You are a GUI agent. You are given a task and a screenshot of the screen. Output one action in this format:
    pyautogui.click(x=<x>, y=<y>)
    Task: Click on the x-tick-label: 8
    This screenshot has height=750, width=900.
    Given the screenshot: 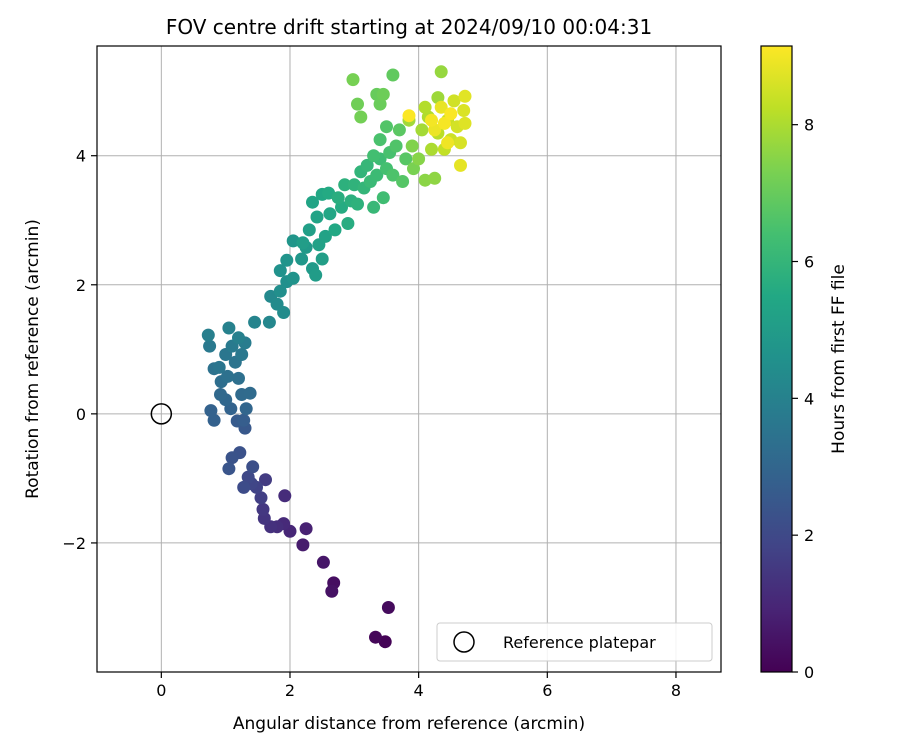 What is the action you would take?
    pyautogui.click(x=676, y=690)
    